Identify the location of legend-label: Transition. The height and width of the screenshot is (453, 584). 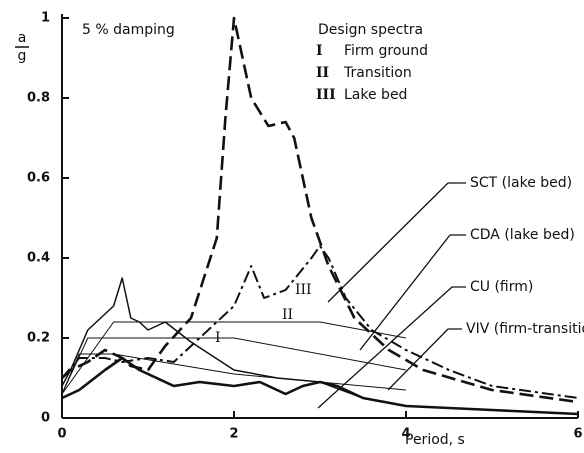
(377, 73).